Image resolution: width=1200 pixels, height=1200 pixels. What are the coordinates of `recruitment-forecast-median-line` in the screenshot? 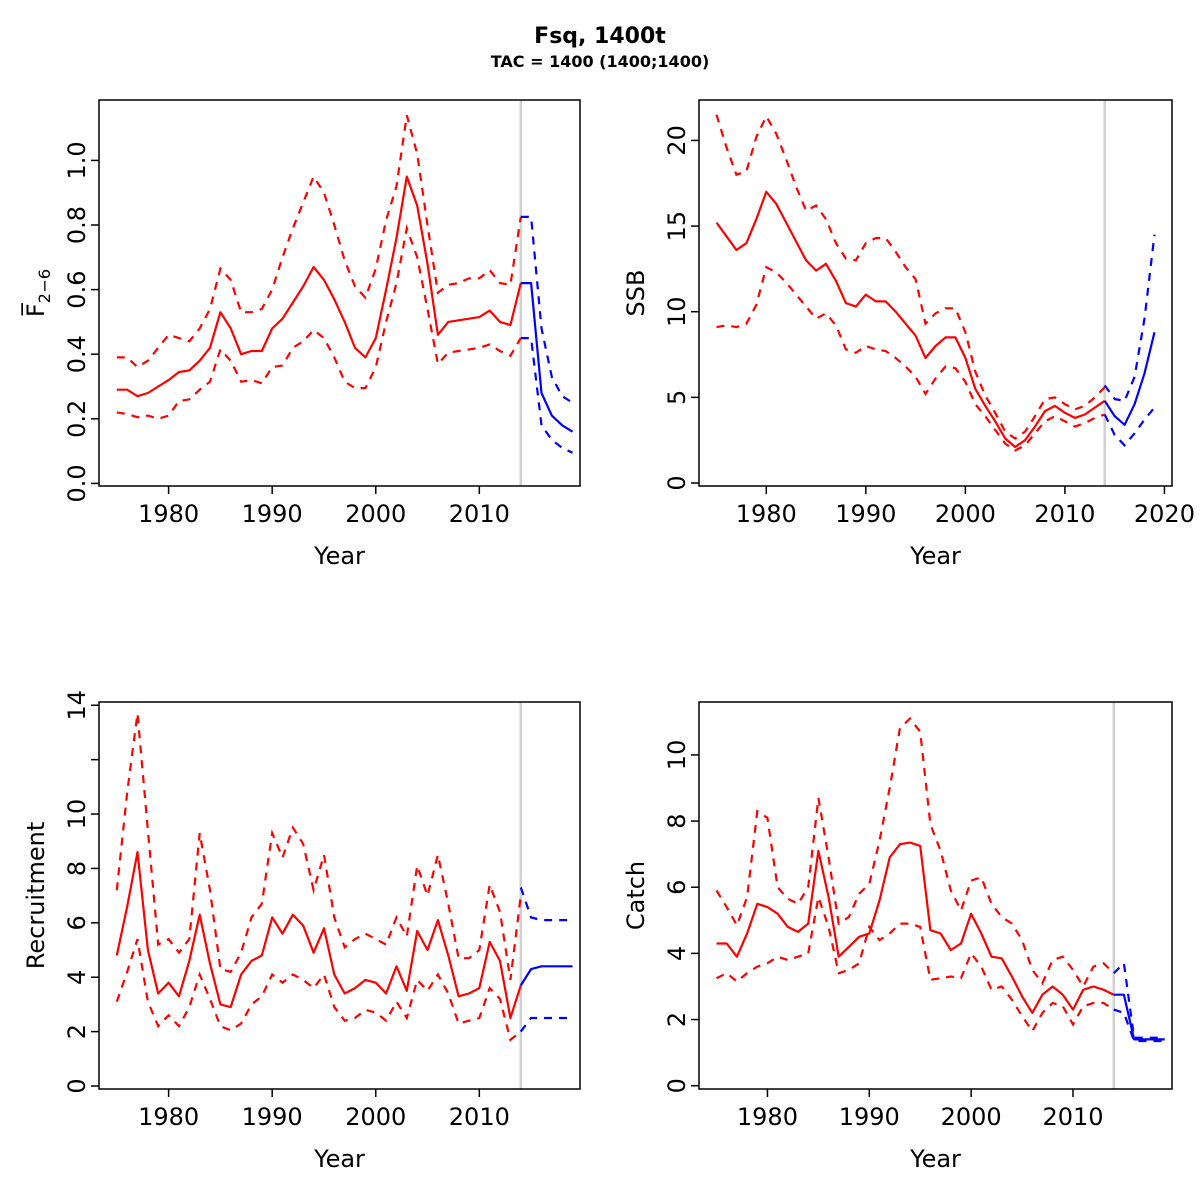 It's located at (546, 975).